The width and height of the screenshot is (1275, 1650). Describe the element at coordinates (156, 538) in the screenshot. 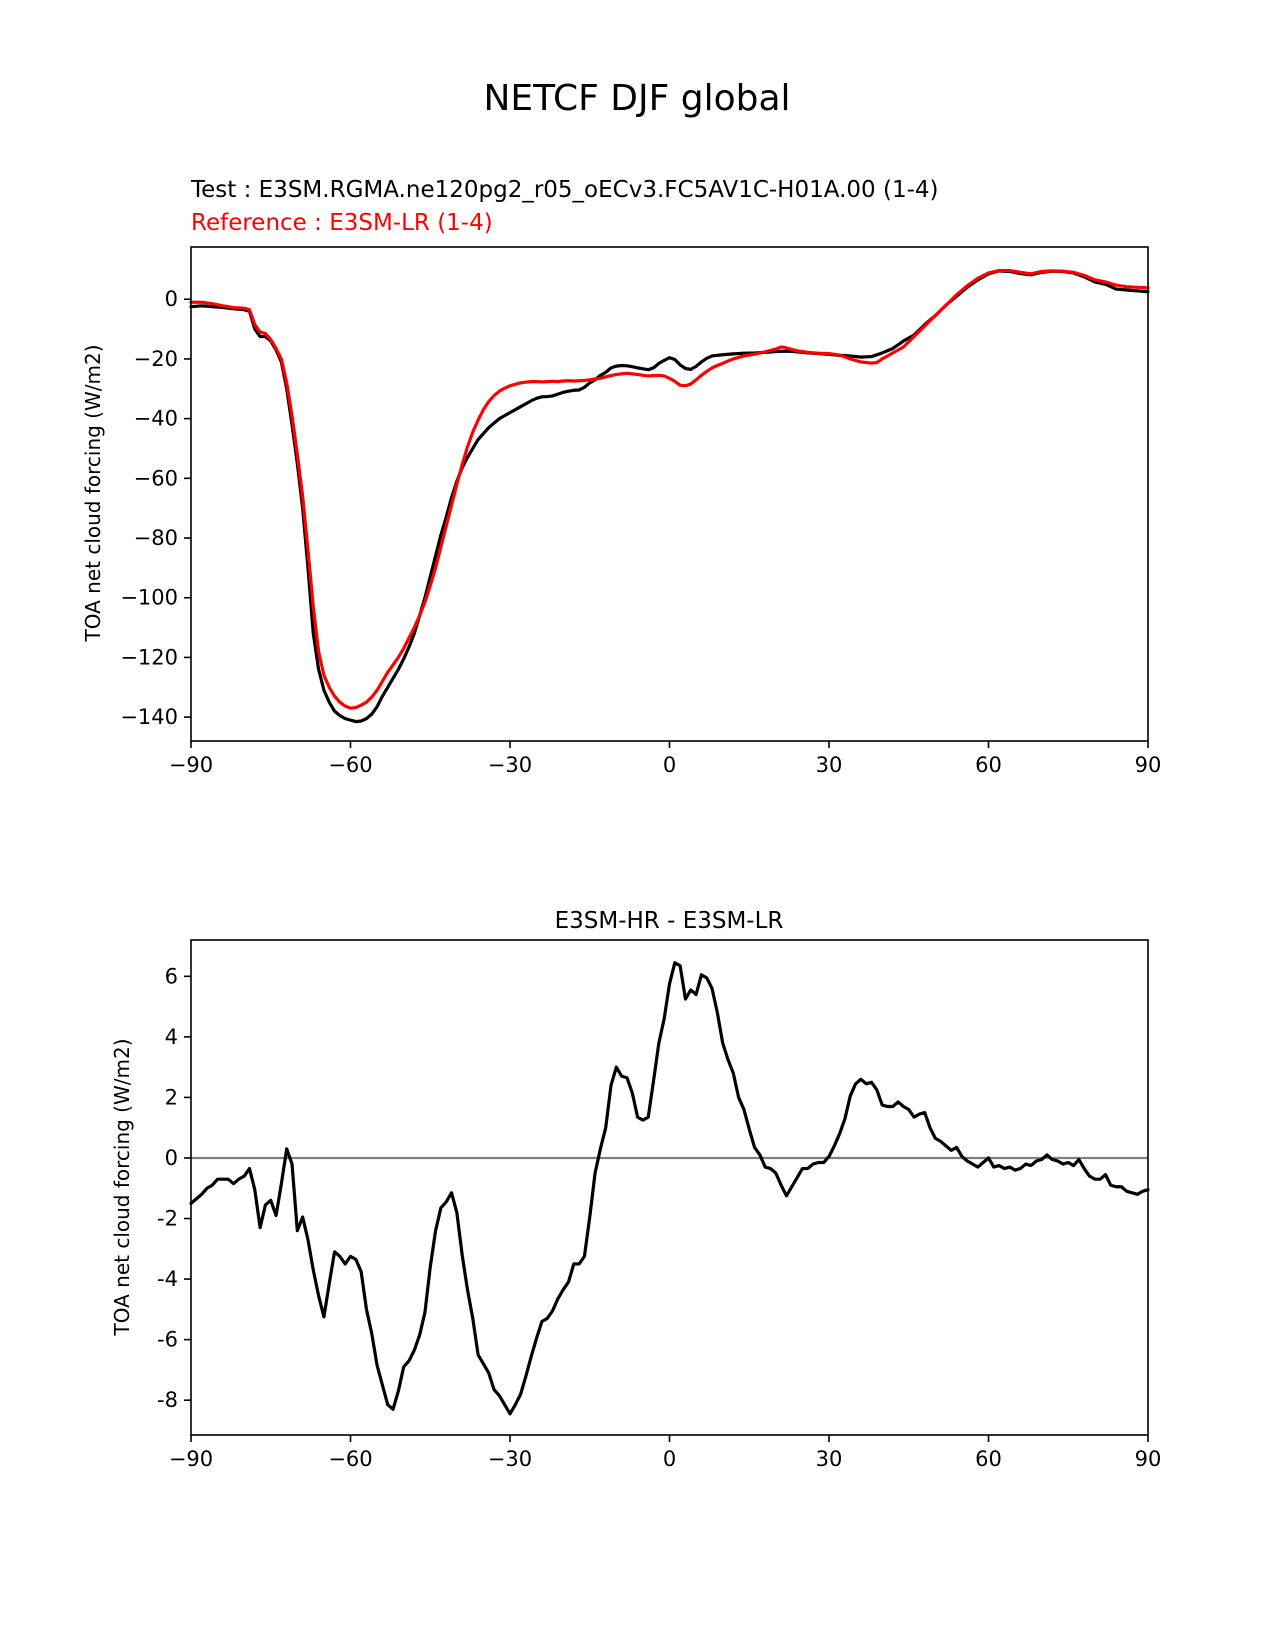

I see `y-tick-label: −80` at that location.